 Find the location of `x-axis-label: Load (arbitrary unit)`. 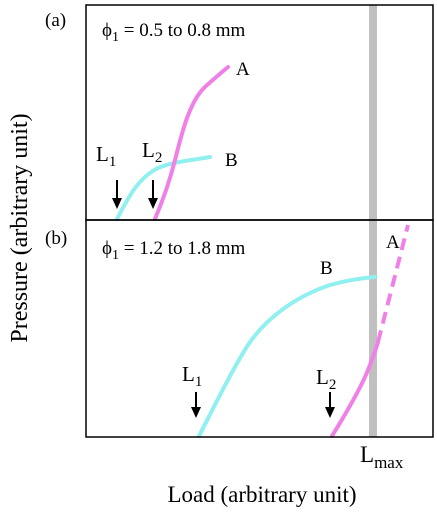

x-axis-label: Load (arbitrary unit) is located at coordinates (261, 494).